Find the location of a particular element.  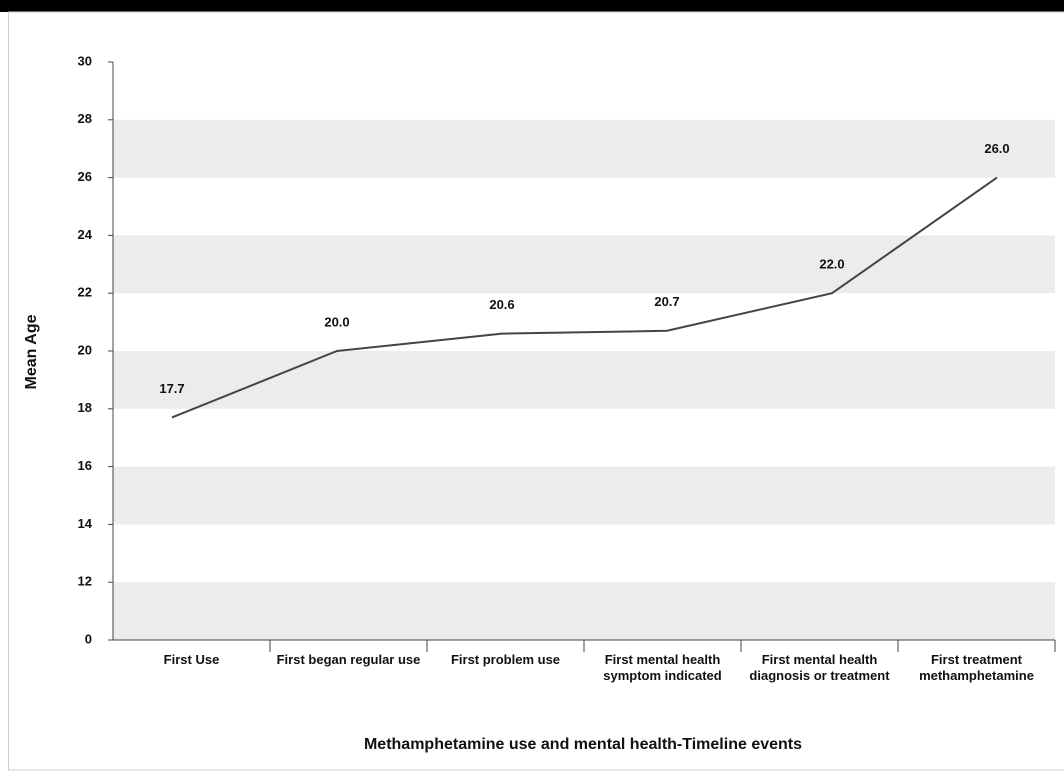

top-bar is located at coordinates (532, 6).